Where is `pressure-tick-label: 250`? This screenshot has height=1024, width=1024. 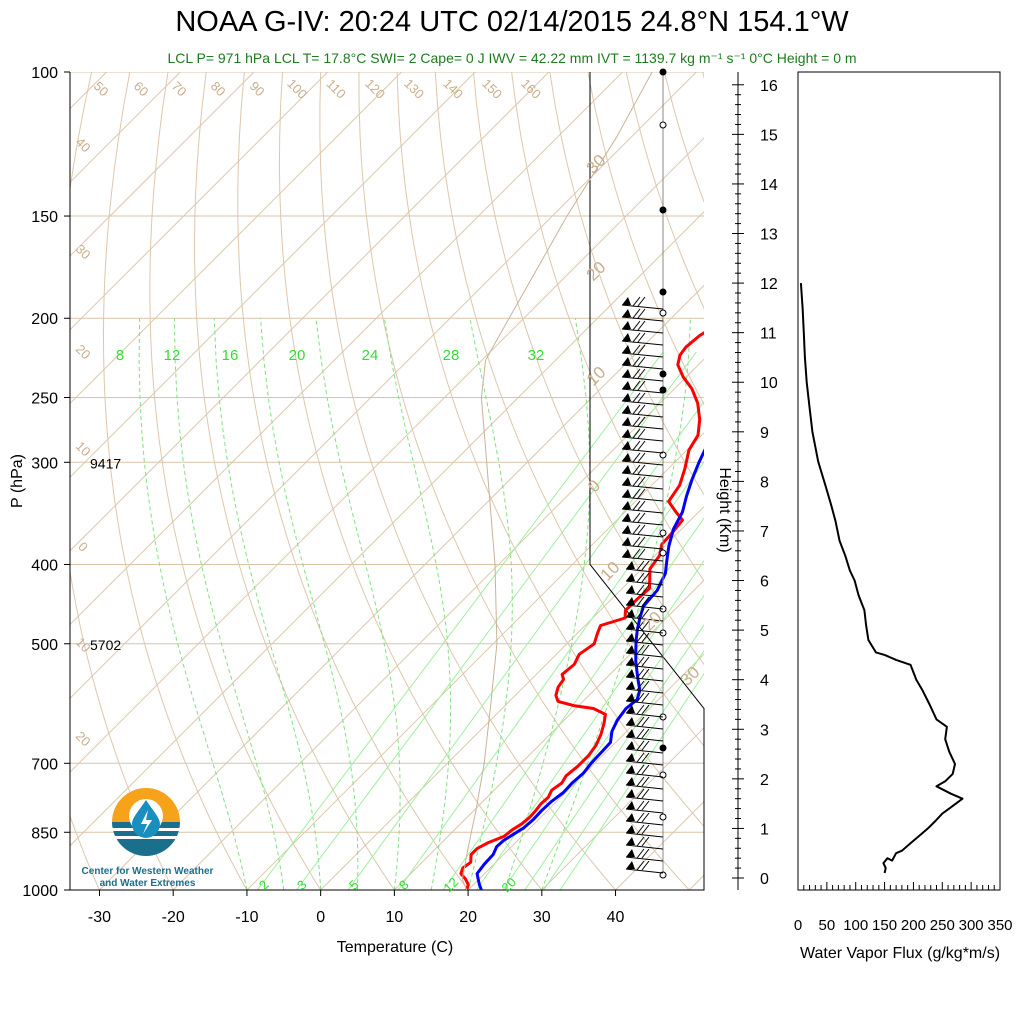 pressure-tick-label: 250 is located at coordinates (44, 399).